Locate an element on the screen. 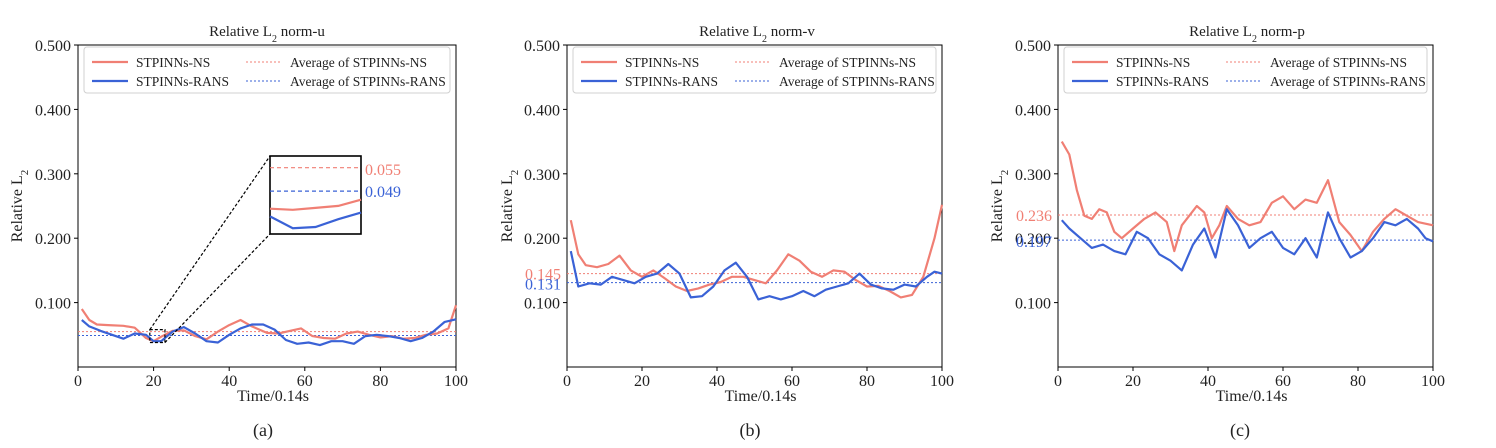 The image size is (1496, 448). average-label-ns: 0.145 is located at coordinates (543, 275).